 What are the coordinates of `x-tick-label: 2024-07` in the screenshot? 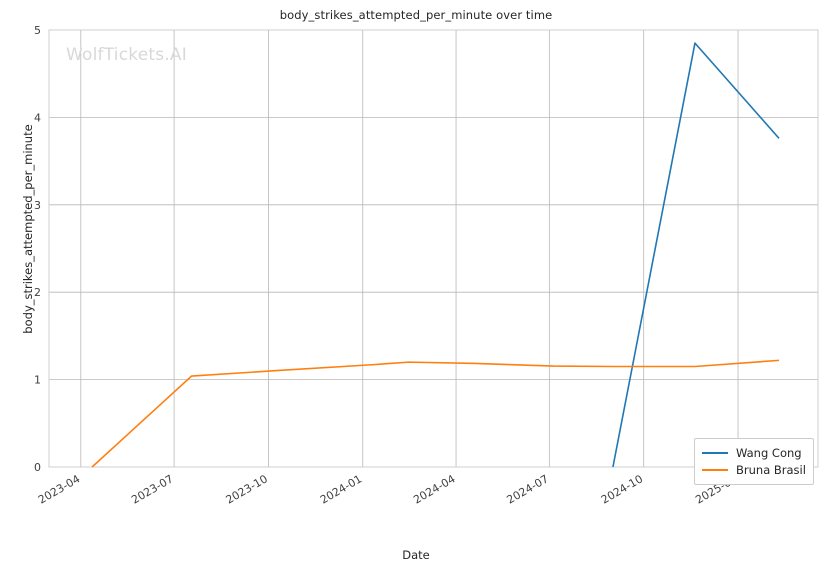 It's located at (528, 489).